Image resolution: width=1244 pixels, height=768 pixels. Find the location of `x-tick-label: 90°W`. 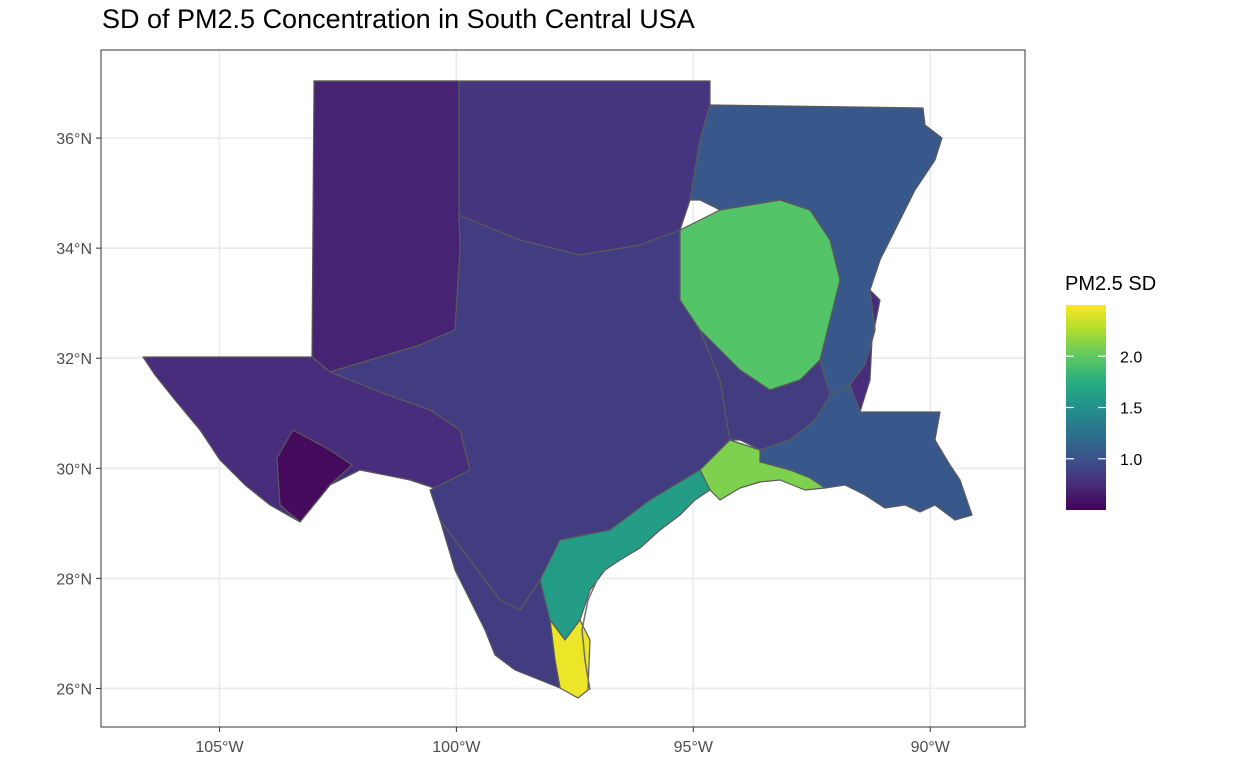

x-tick-label: 90°W is located at coordinates (931, 747).